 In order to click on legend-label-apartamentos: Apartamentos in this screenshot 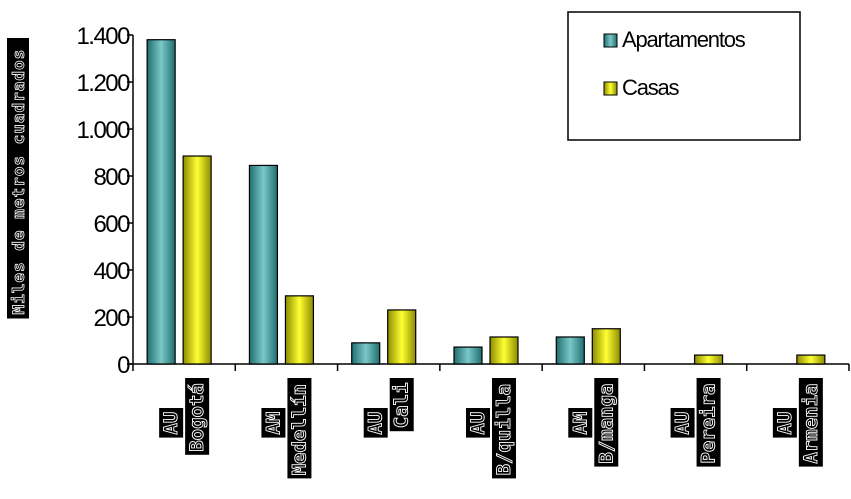, I will do `click(684, 39)`.